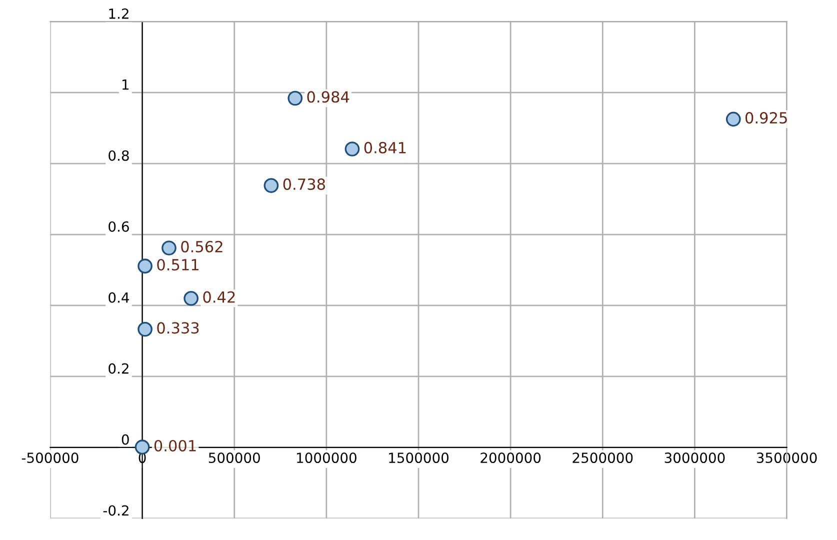  Describe the element at coordinates (304, 184) in the screenshot. I see `data-label: 0.738` at that location.